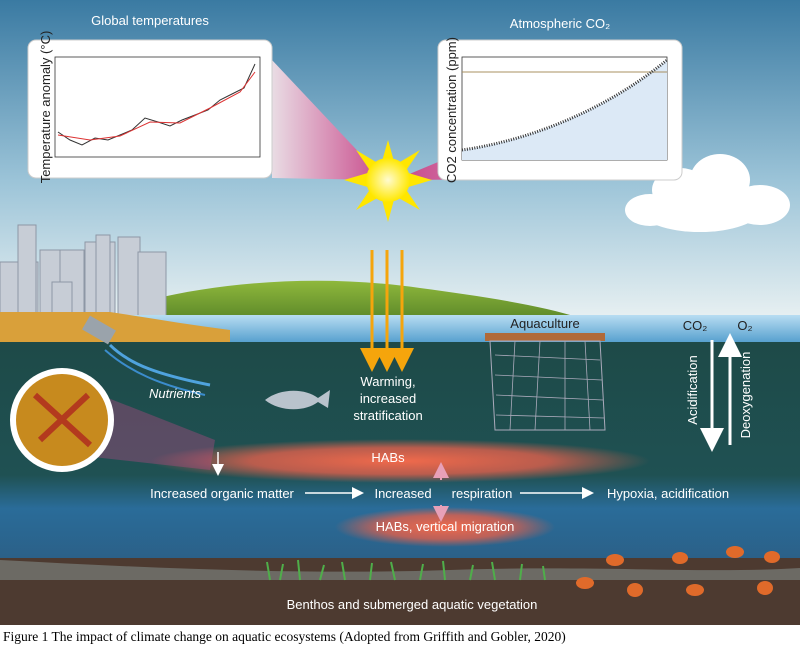 The width and height of the screenshot is (800, 650). I want to click on label: HABs, vertical migration, so click(445, 526).